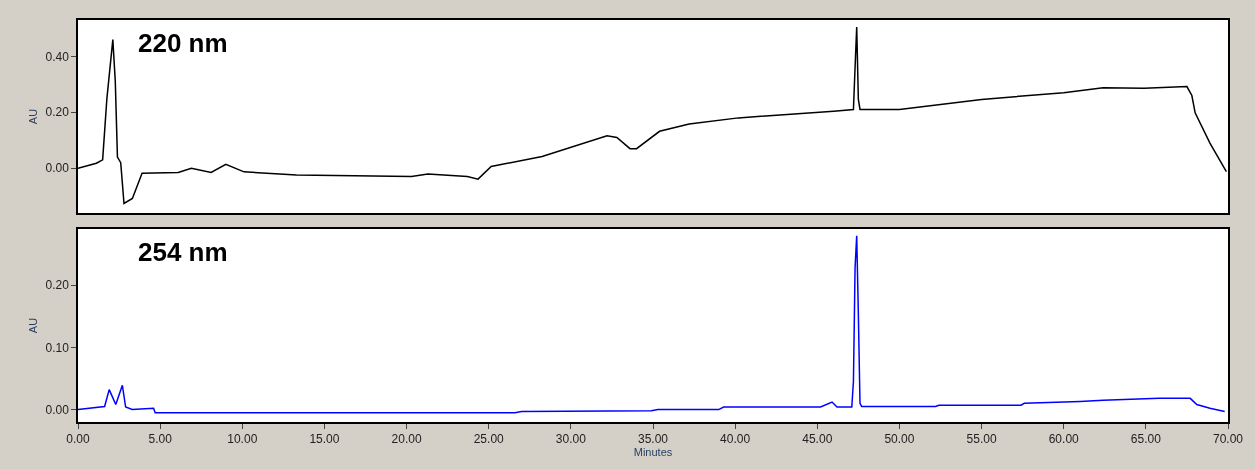 The height and width of the screenshot is (469, 1255). Describe the element at coordinates (735, 439) in the screenshot. I see `x-tick-label: 40.00` at that location.